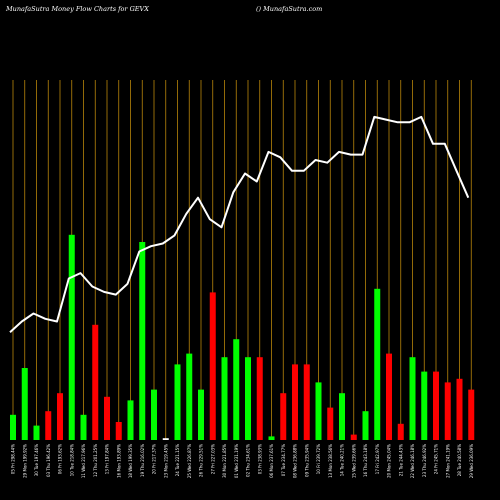  What do you see at coordinates (236, 461) in the screenshot?
I see `x-tick-label: 01 Wed 231.19%` at bounding box center [236, 461].